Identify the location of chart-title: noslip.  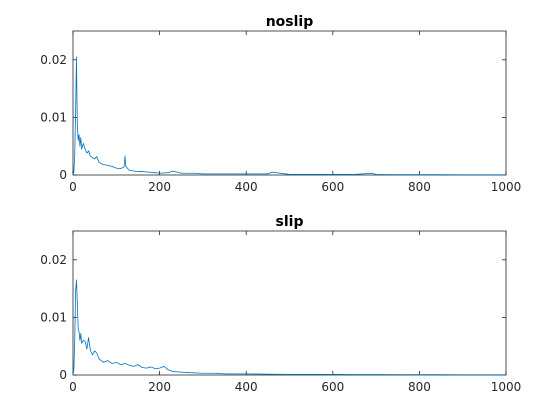
(290, 22).